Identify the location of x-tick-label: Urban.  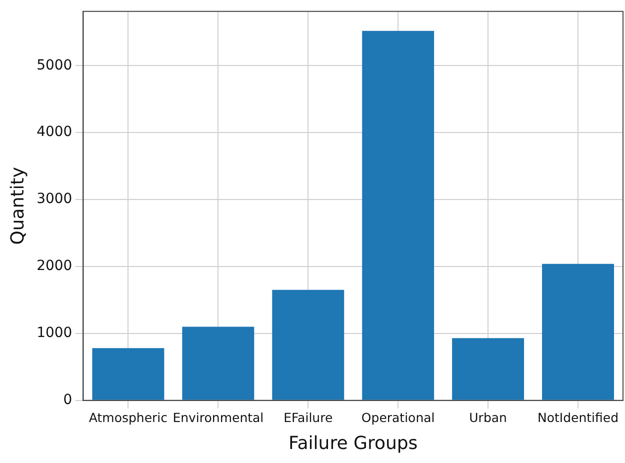
(488, 418).